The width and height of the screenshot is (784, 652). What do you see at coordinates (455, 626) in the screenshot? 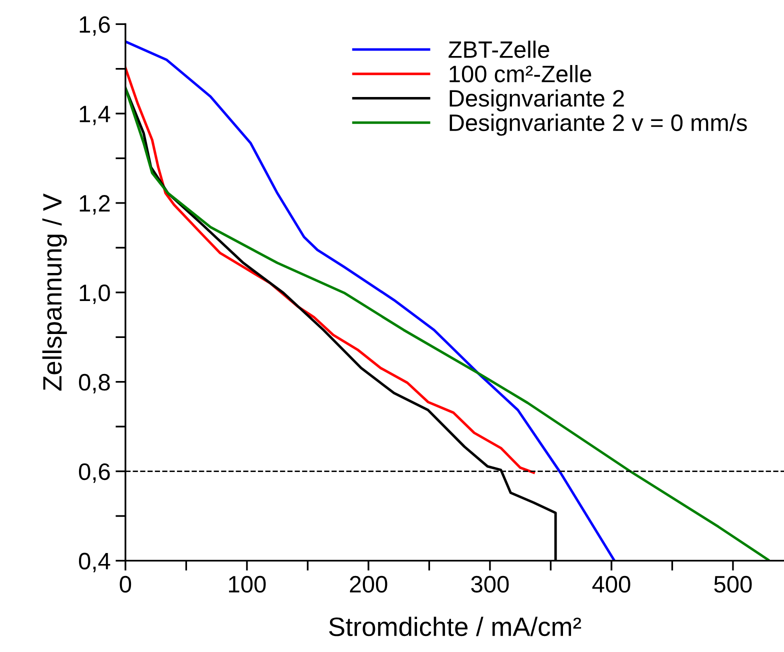
I see `x-axis-title: Stromdichte / mA/cm²` at bounding box center [455, 626].